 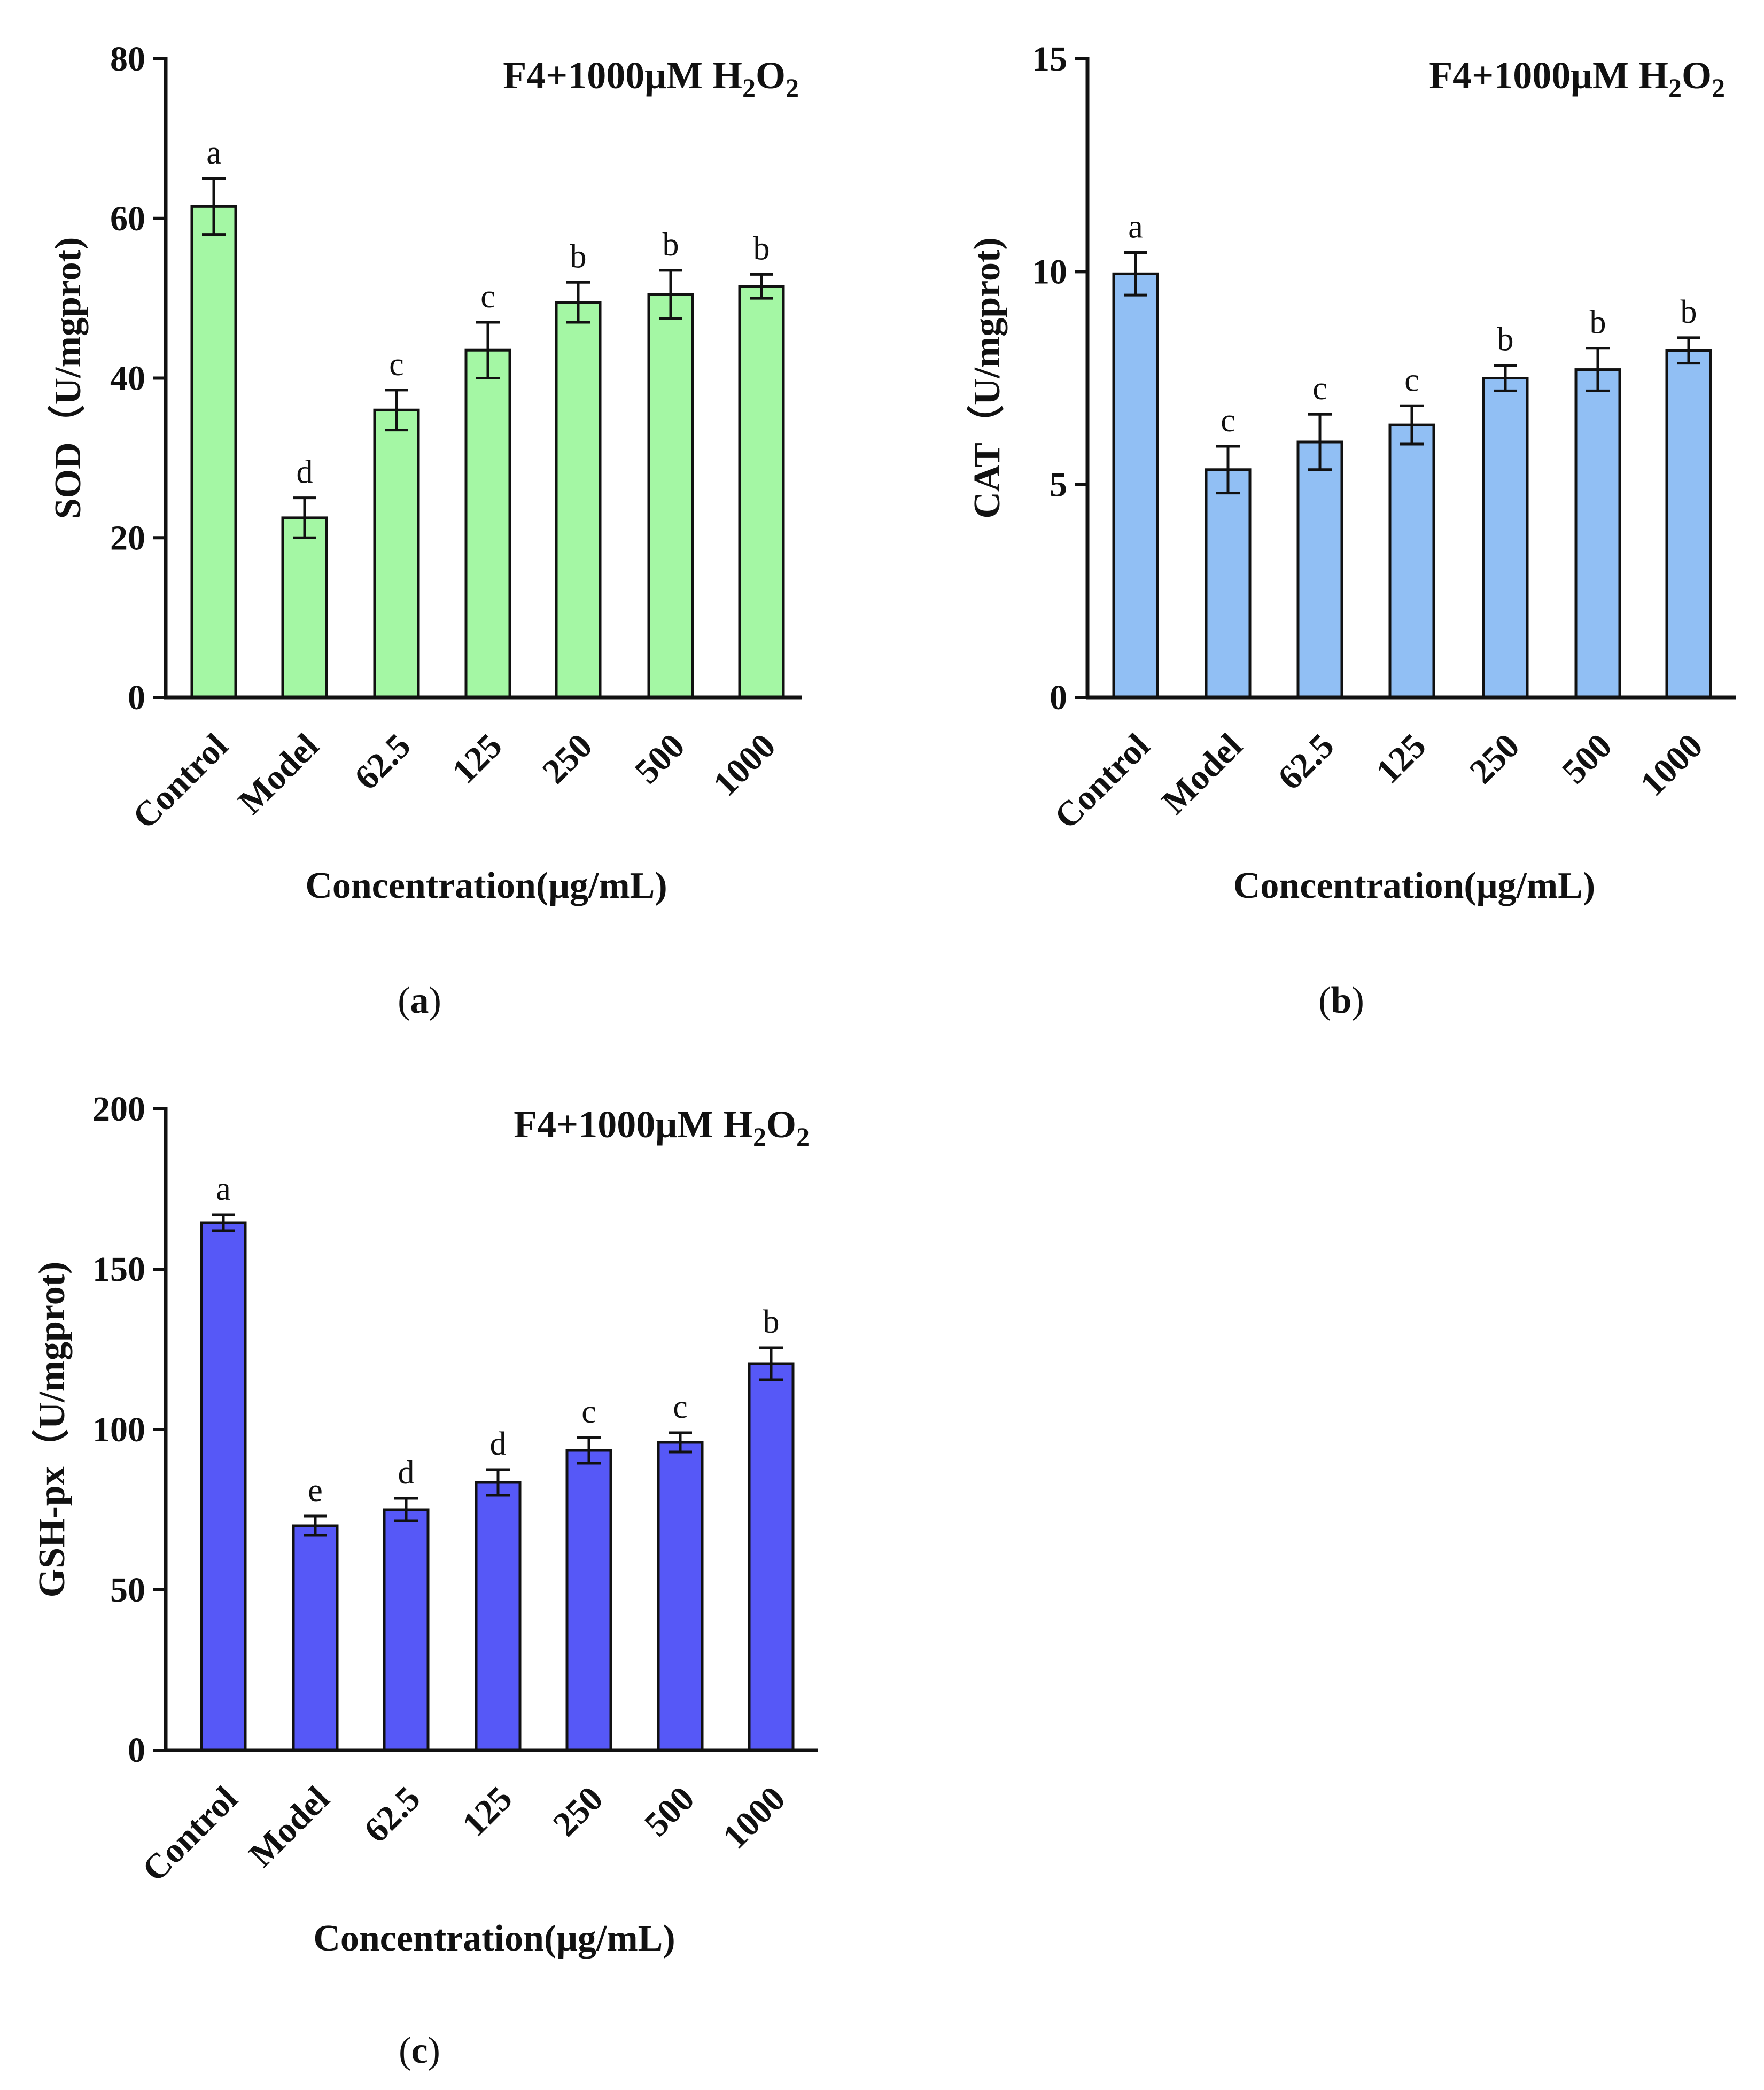 What do you see at coordinates (118, 1269) in the screenshot?
I see `y-tick-label: 150` at bounding box center [118, 1269].